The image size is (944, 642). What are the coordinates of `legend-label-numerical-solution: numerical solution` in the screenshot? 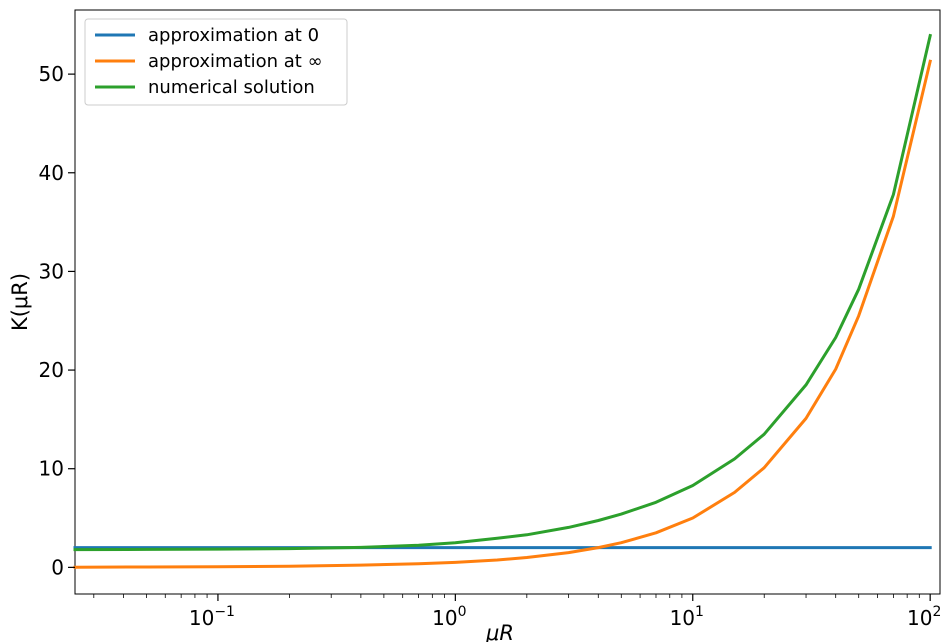 It's located at (231, 87).